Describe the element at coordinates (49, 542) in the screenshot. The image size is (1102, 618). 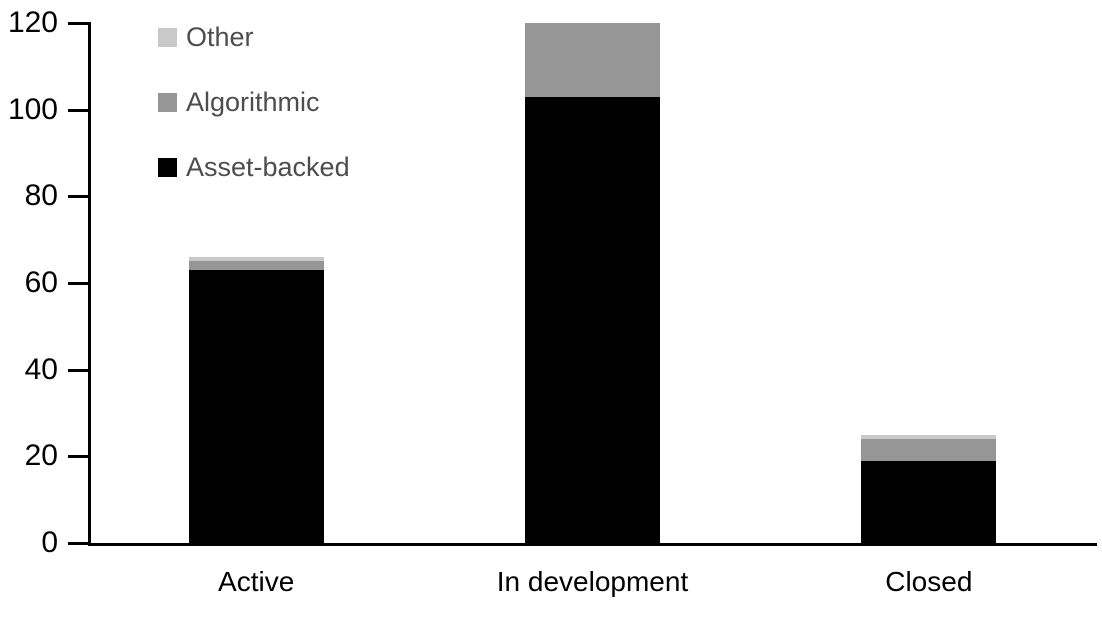
I see `y-axis-tick-label: 0` at that location.